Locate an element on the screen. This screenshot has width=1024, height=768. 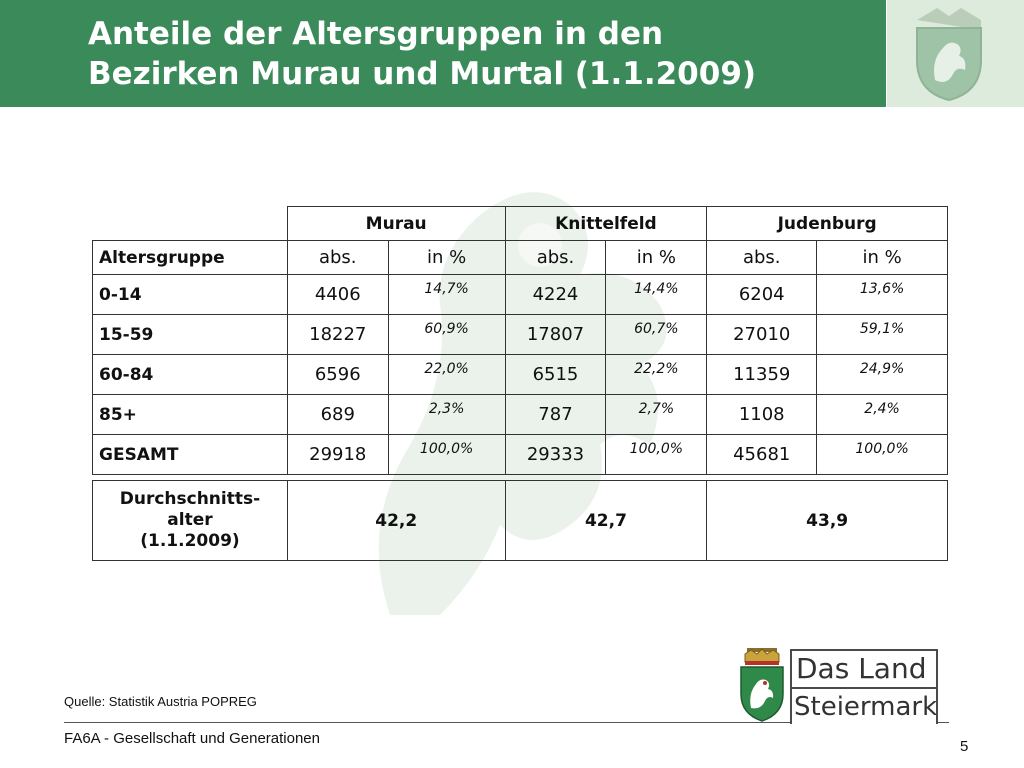
table-row: 85+ 689 2,3% 787 2,7% 1108 2,4% is located at coordinates (520, 414).